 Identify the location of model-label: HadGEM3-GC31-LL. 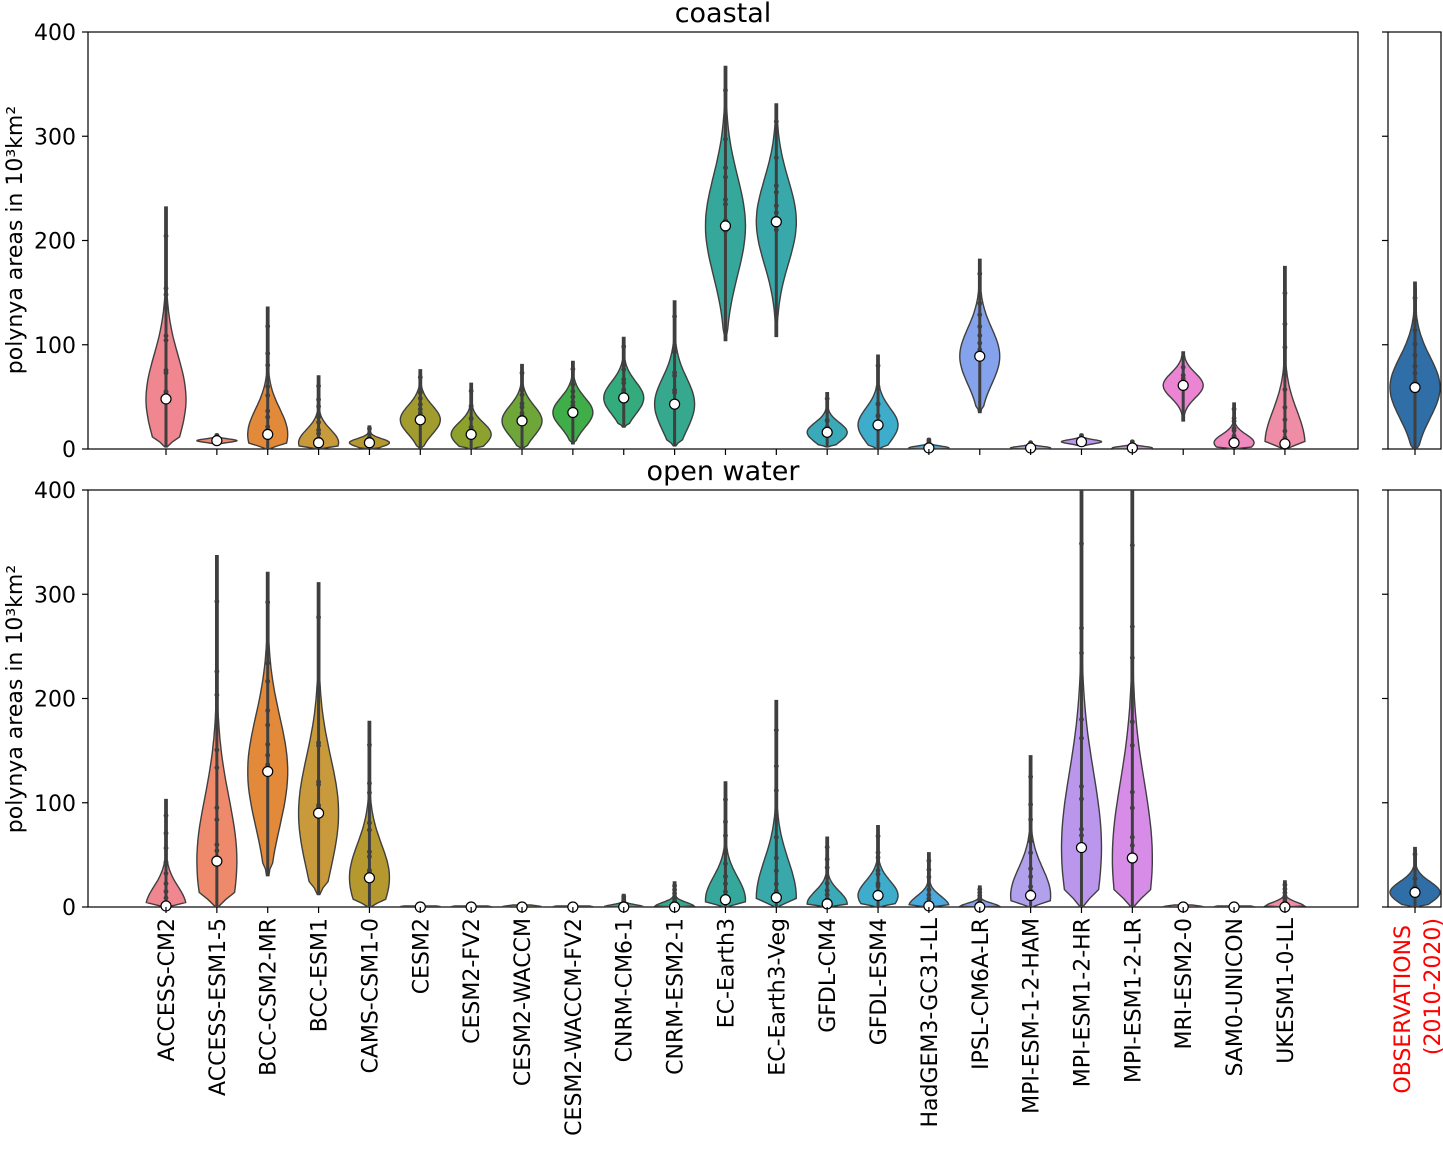
(930, 1022).